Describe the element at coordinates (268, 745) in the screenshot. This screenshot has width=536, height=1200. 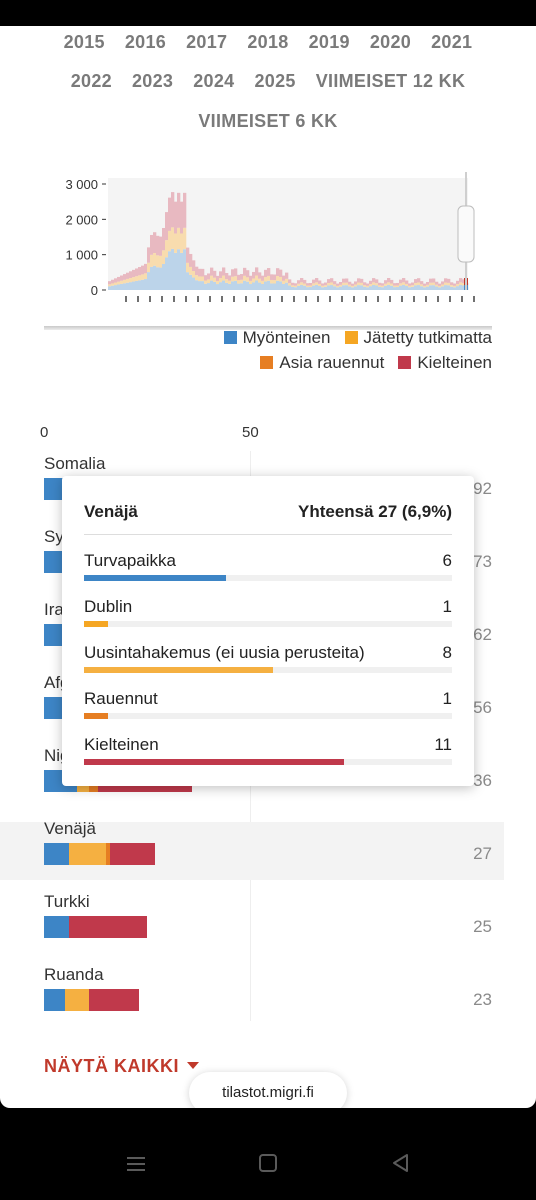
I see `tooltip-row: Kielteinen 11` at that location.